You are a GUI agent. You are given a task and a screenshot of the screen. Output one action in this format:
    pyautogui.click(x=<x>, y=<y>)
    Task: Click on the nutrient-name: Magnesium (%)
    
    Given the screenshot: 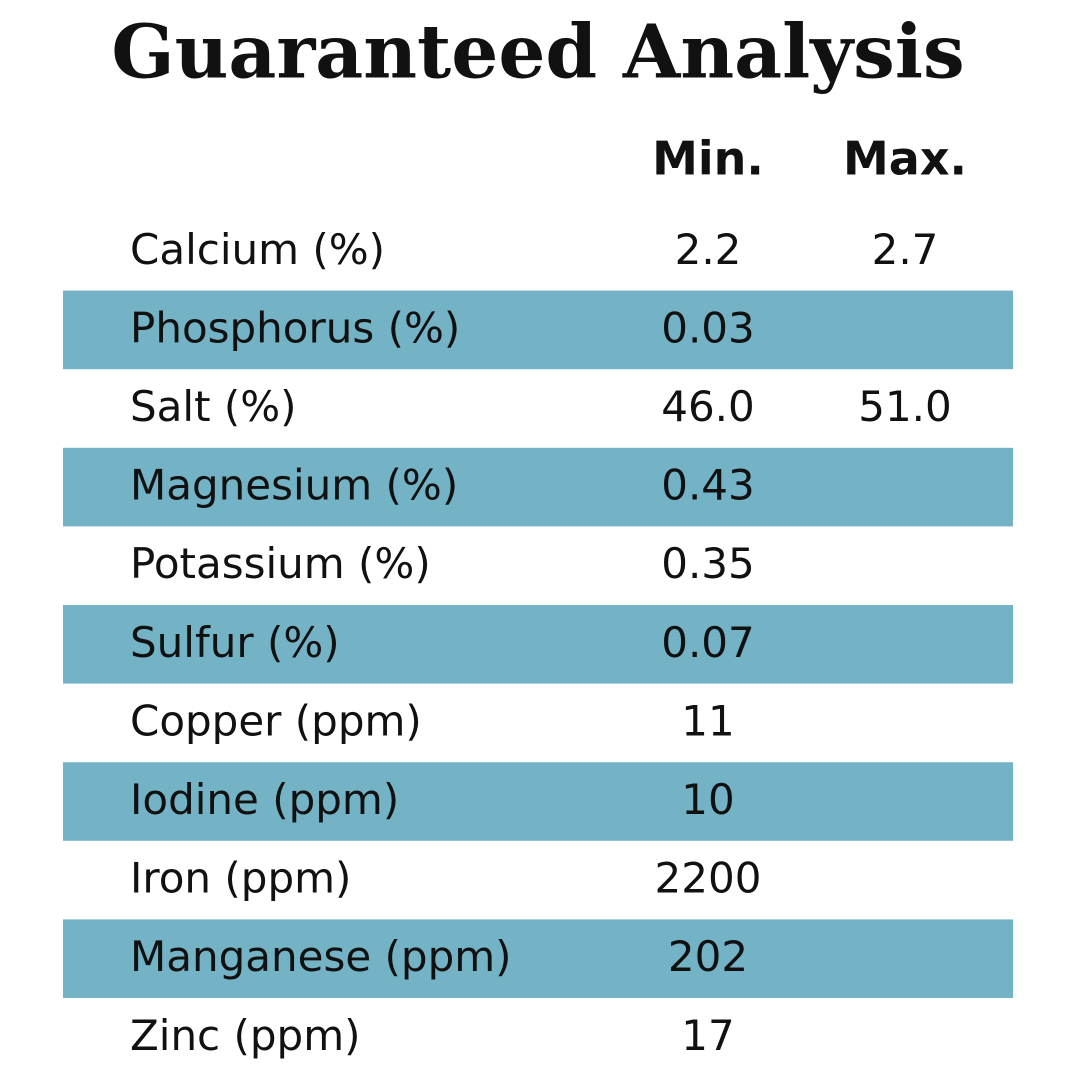 What is the action you would take?
    pyautogui.click(x=294, y=485)
    